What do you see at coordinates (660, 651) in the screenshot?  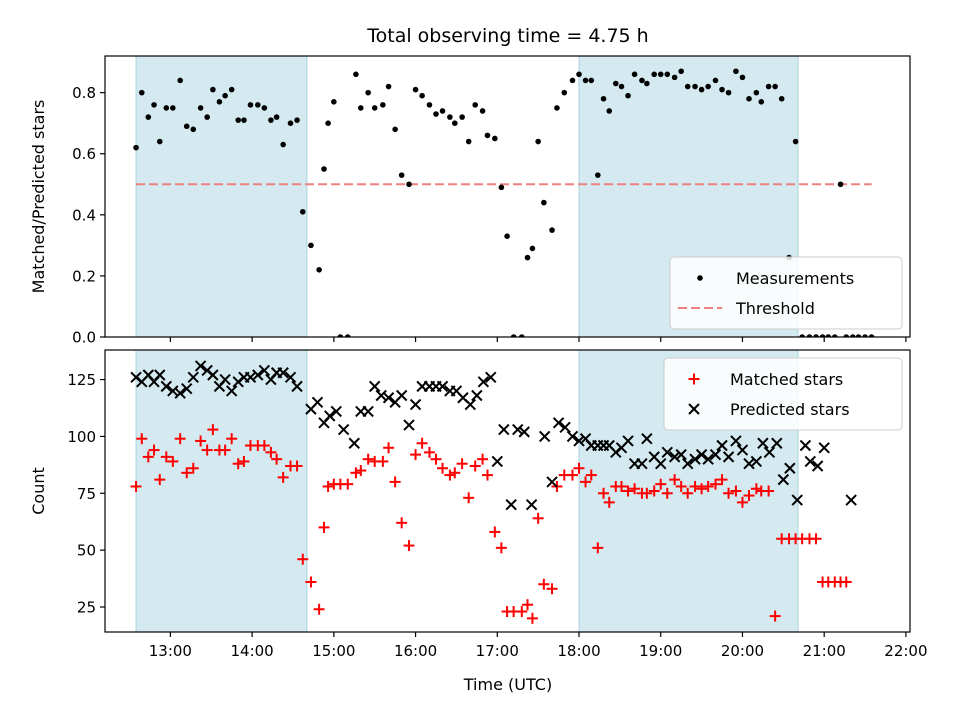 I see `x-tick-label: 19:00` at bounding box center [660, 651].